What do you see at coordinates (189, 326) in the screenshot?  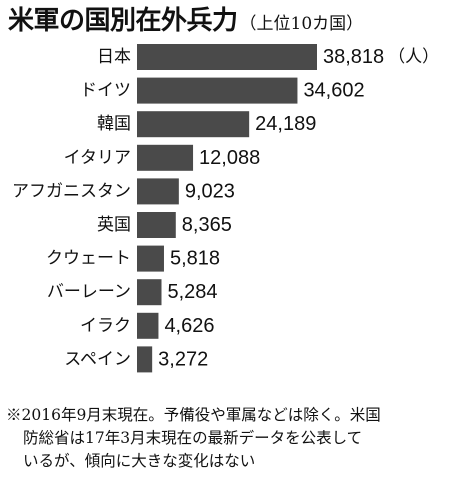 I see `value-label: 4,626` at bounding box center [189, 326].